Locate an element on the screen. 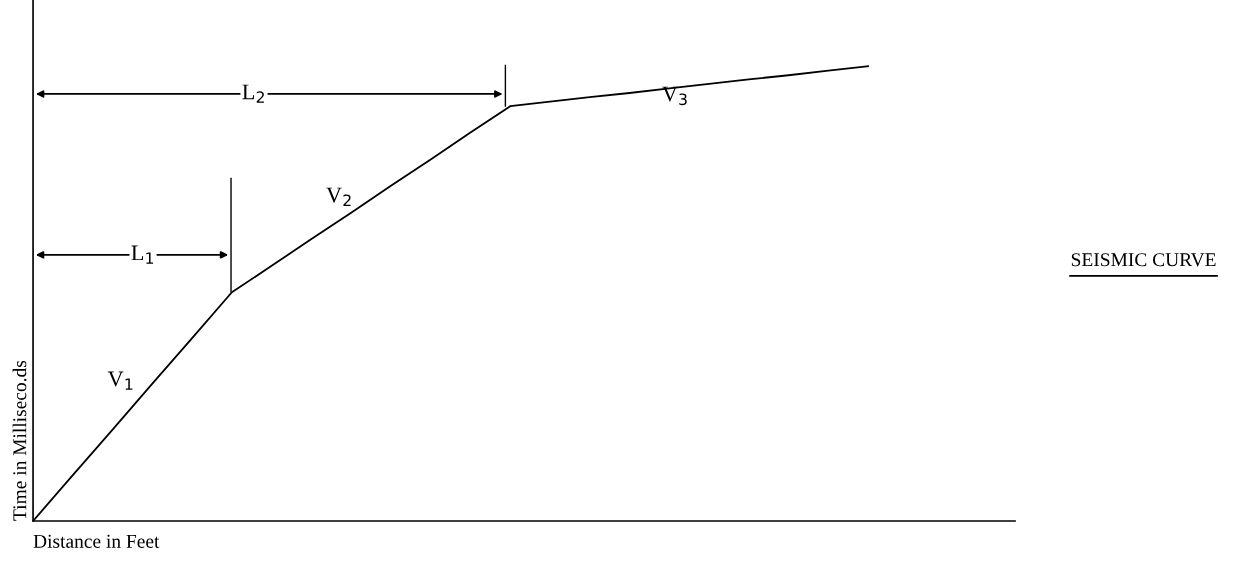  annotation: L$_{1}$ is located at coordinates (142, 254).